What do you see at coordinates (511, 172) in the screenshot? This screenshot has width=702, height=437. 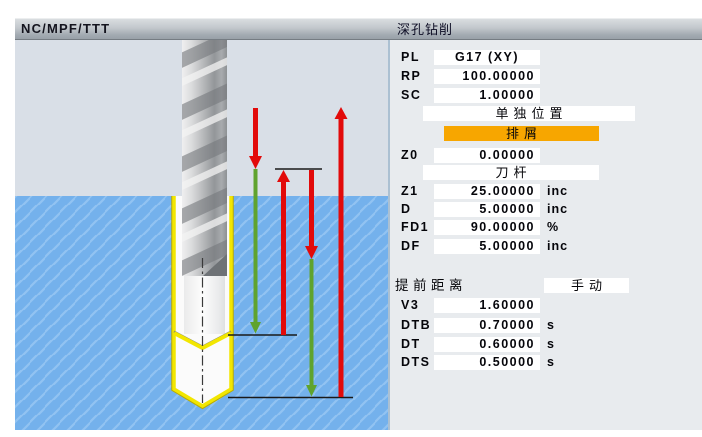 I see `tool-shank-field: 刀杆` at bounding box center [511, 172].